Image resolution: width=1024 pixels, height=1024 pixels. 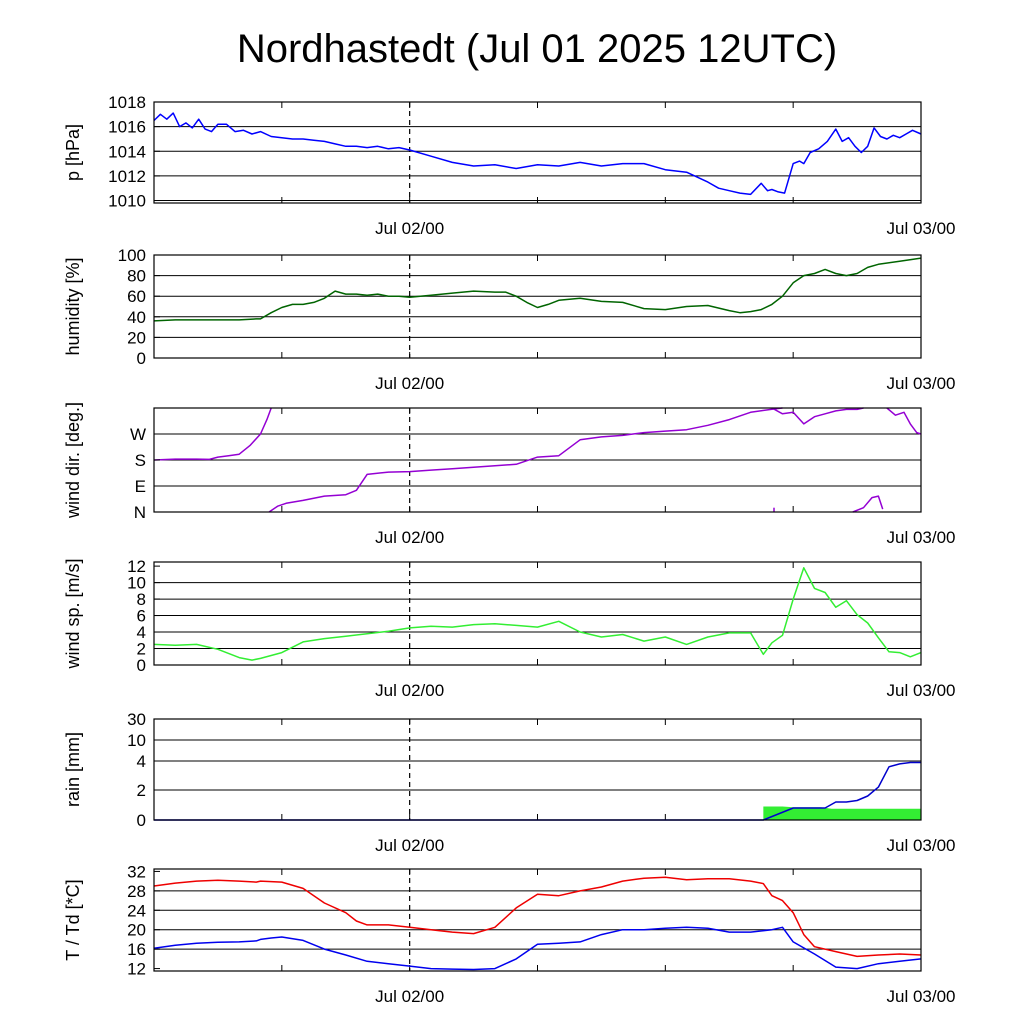 I want to click on plot-frame-pressure, so click(x=537, y=152).